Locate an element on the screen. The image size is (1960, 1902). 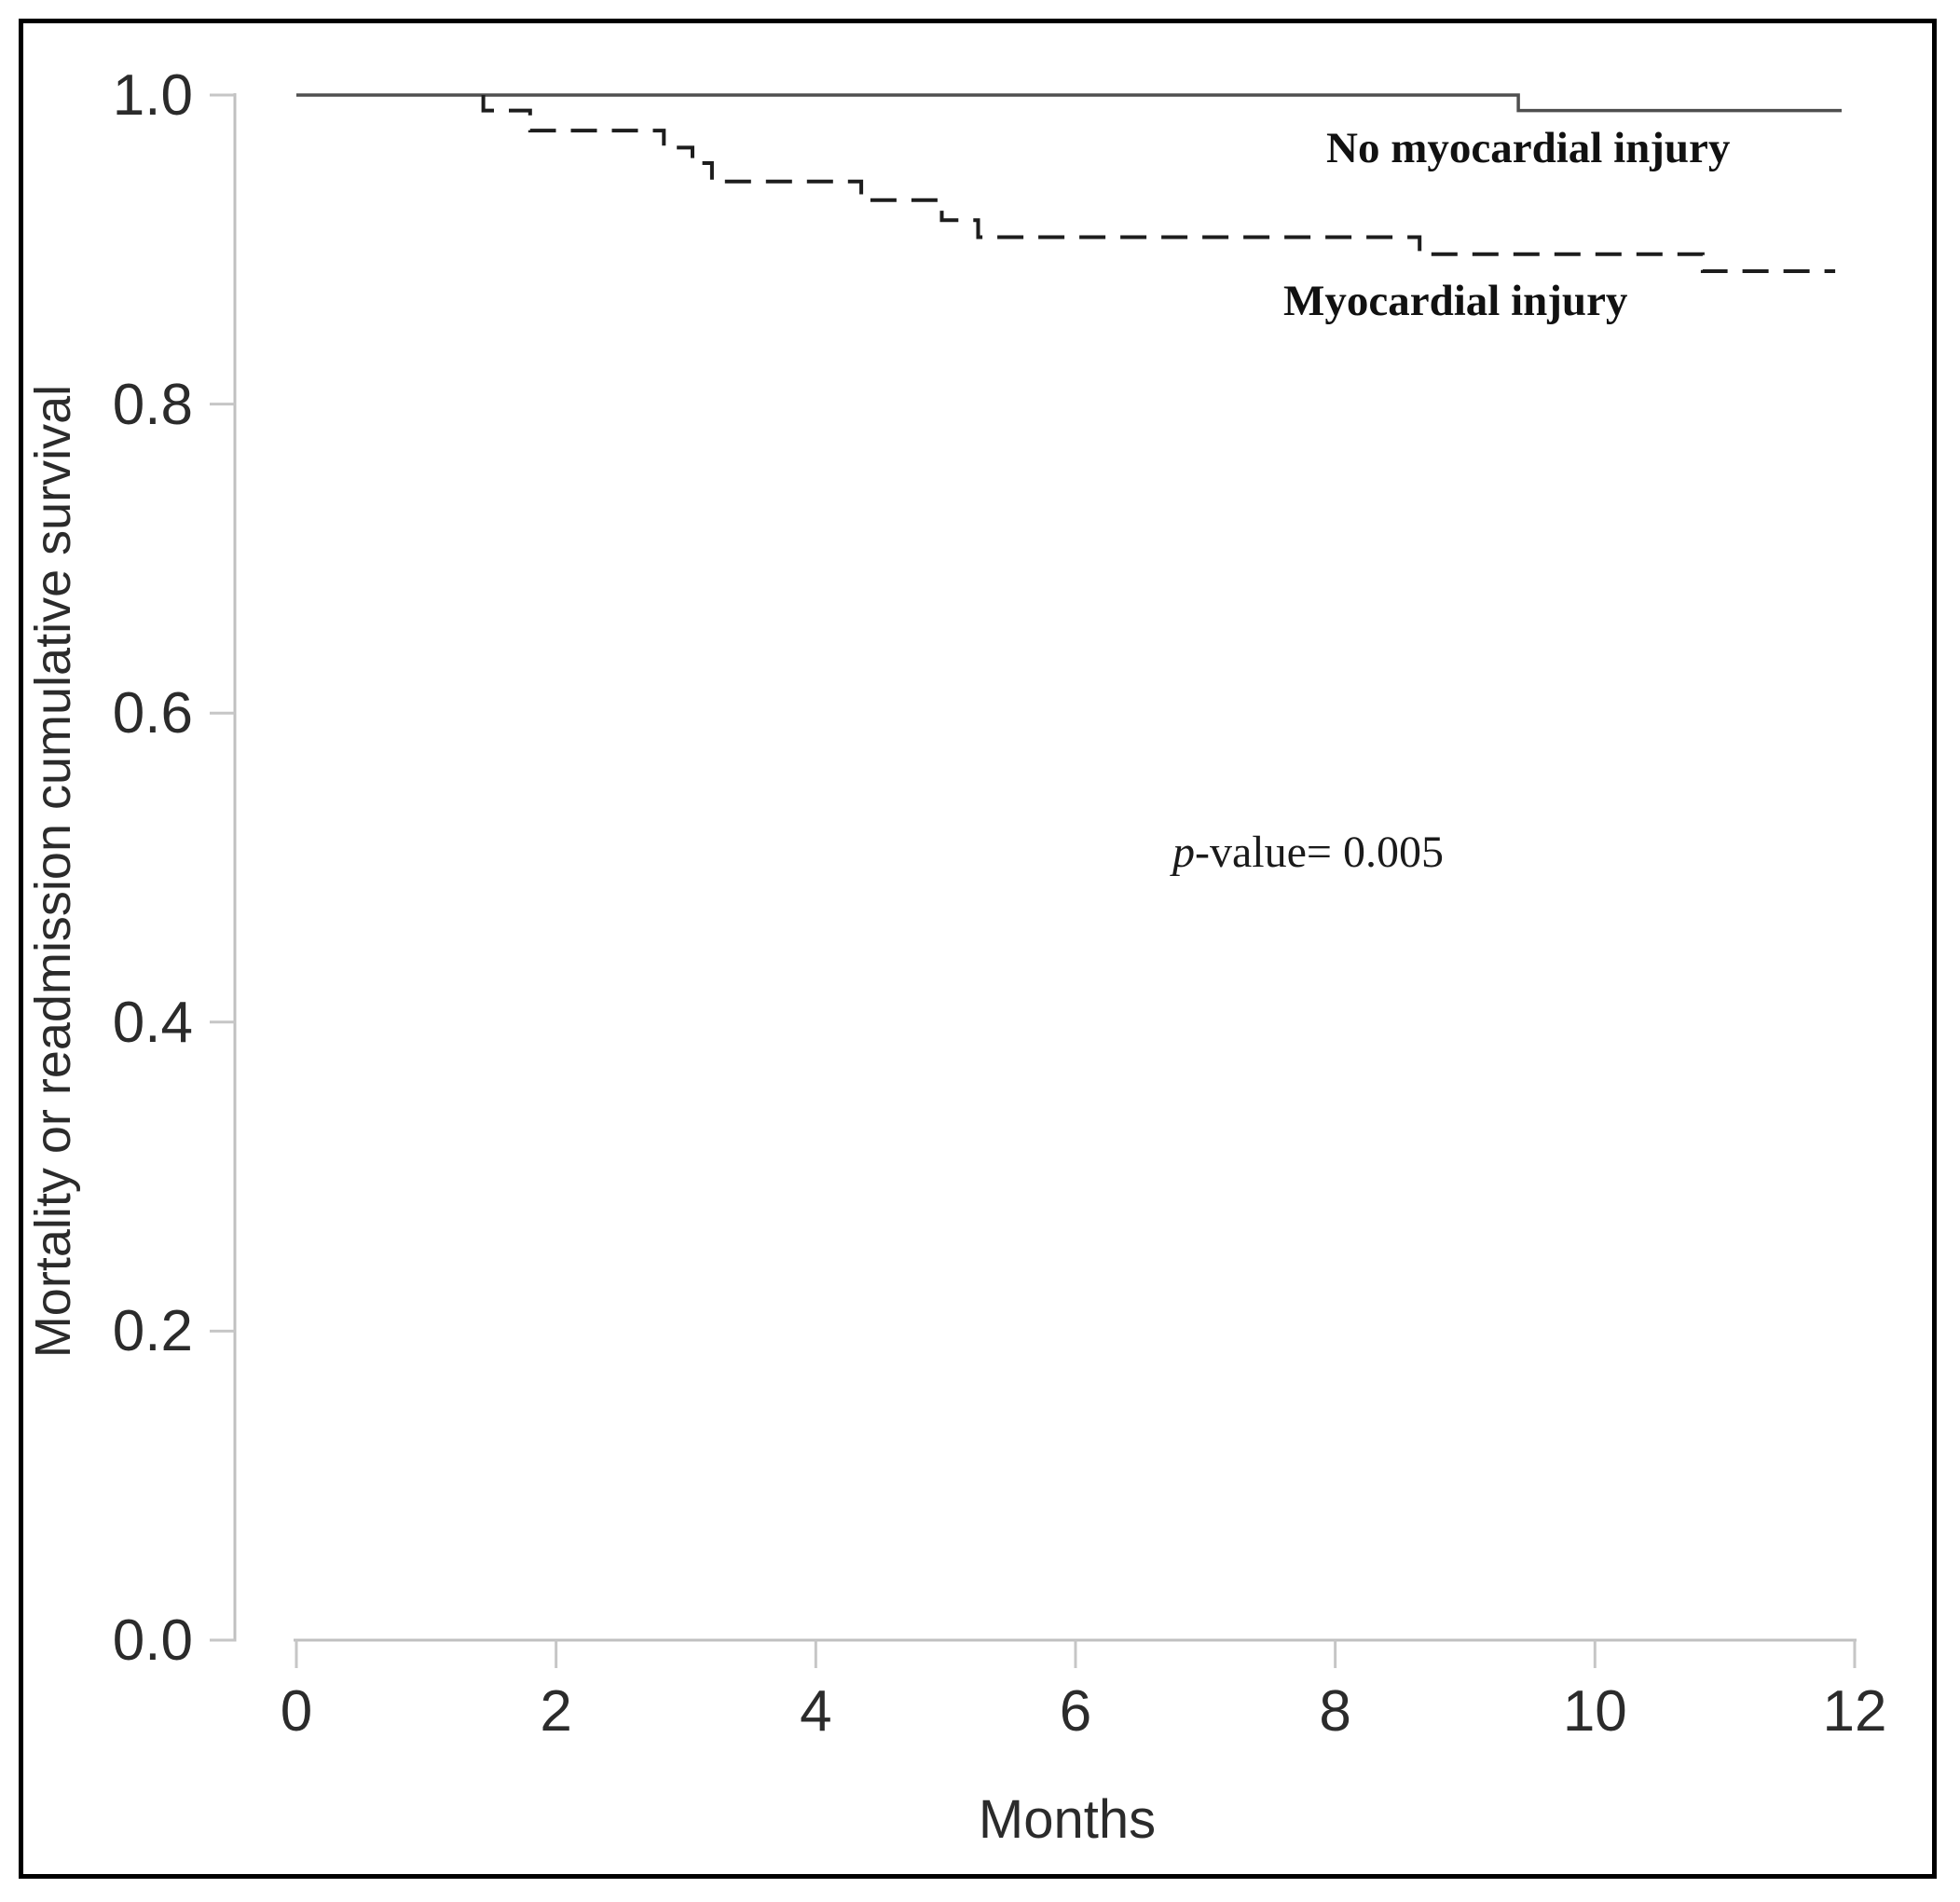
curve-no-myocardial-injury is located at coordinates (1069, 103).